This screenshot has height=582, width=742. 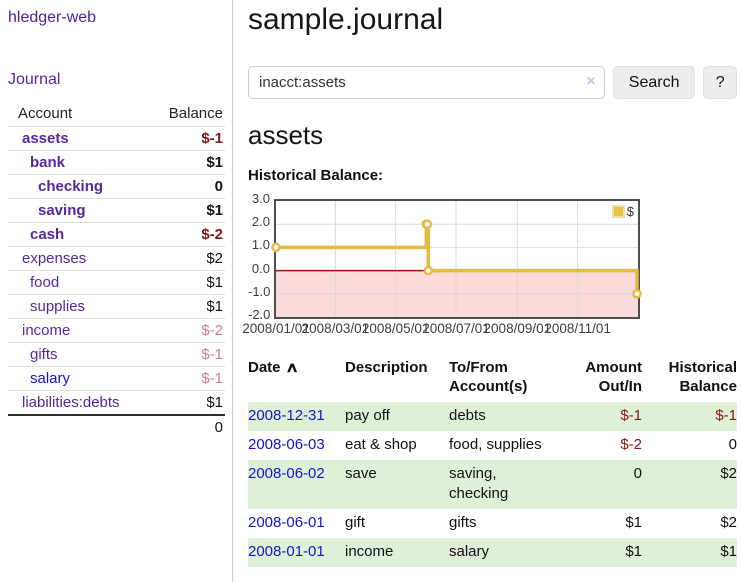 I want to click on chart-plot-area: $, so click(x=456, y=259).